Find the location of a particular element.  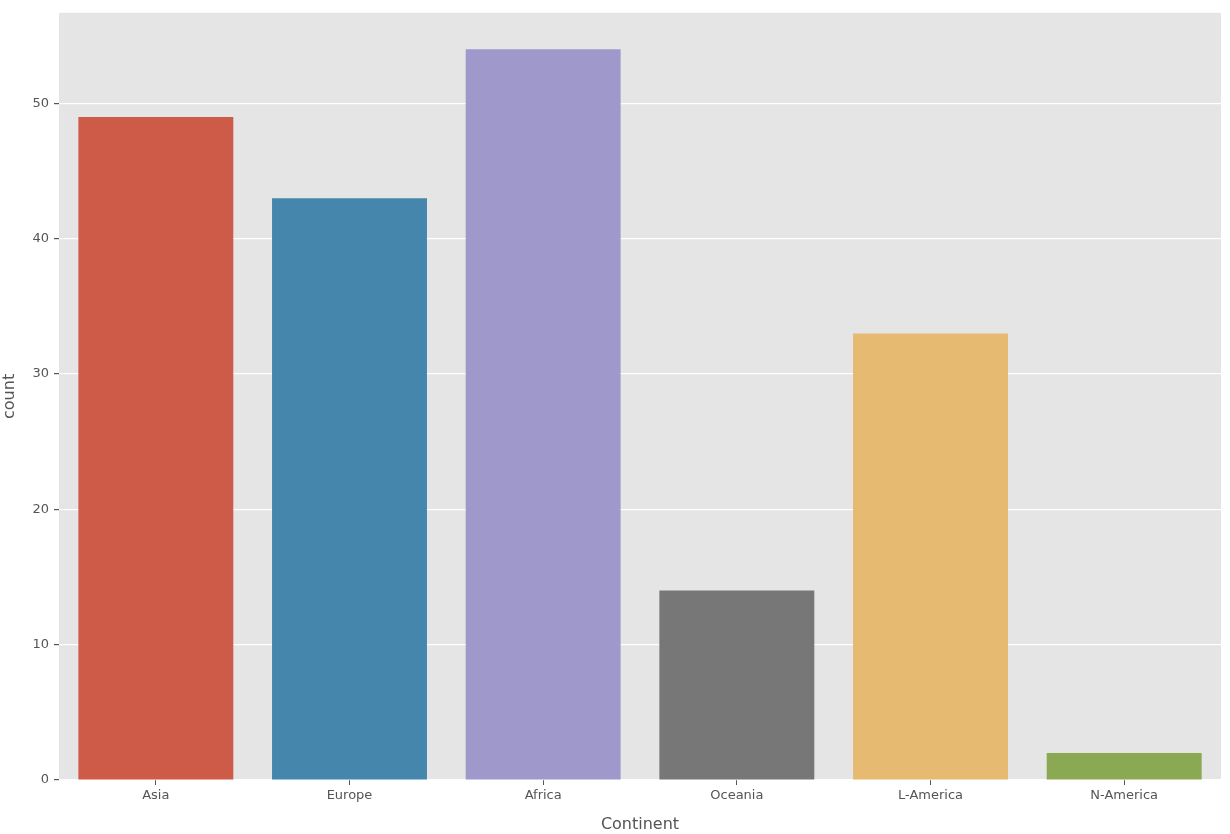

x-tick-label: Oceania is located at coordinates (737, 795).